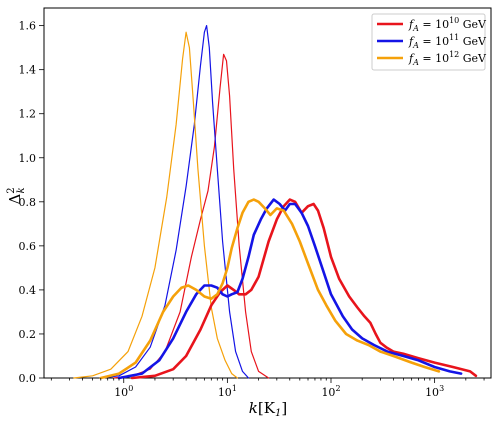 Image resolution: width=504 pixels, height=426 pixels. I want to click on x-axis-label: k[K1], so click(268, 409).